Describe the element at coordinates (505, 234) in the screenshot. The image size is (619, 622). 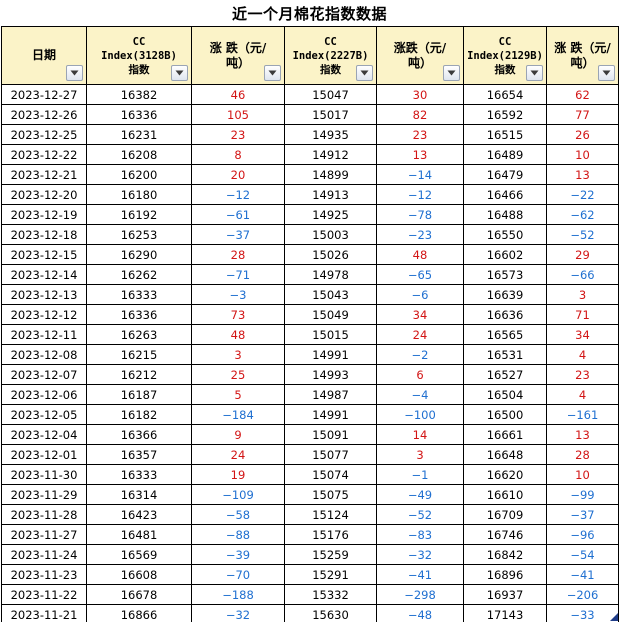
I see `cell-i2129: 16550` at that location.